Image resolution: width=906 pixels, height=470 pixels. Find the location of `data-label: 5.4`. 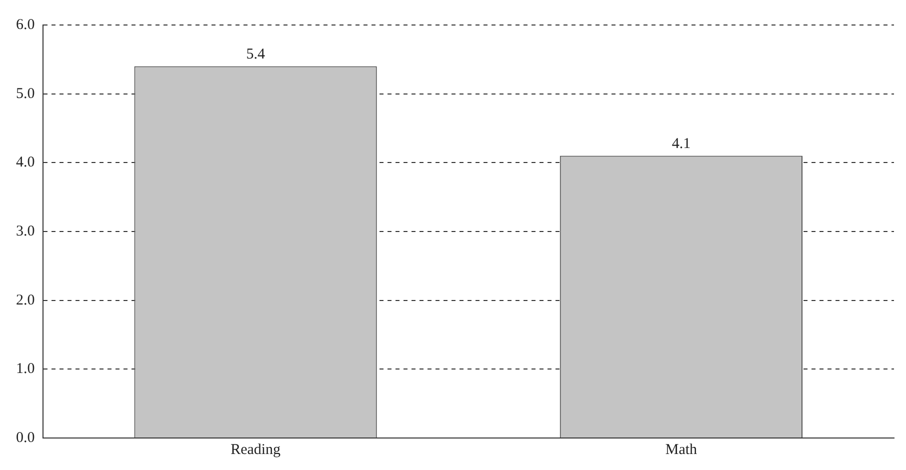

data-label: 5.4 is located at coordinates (256, 54).